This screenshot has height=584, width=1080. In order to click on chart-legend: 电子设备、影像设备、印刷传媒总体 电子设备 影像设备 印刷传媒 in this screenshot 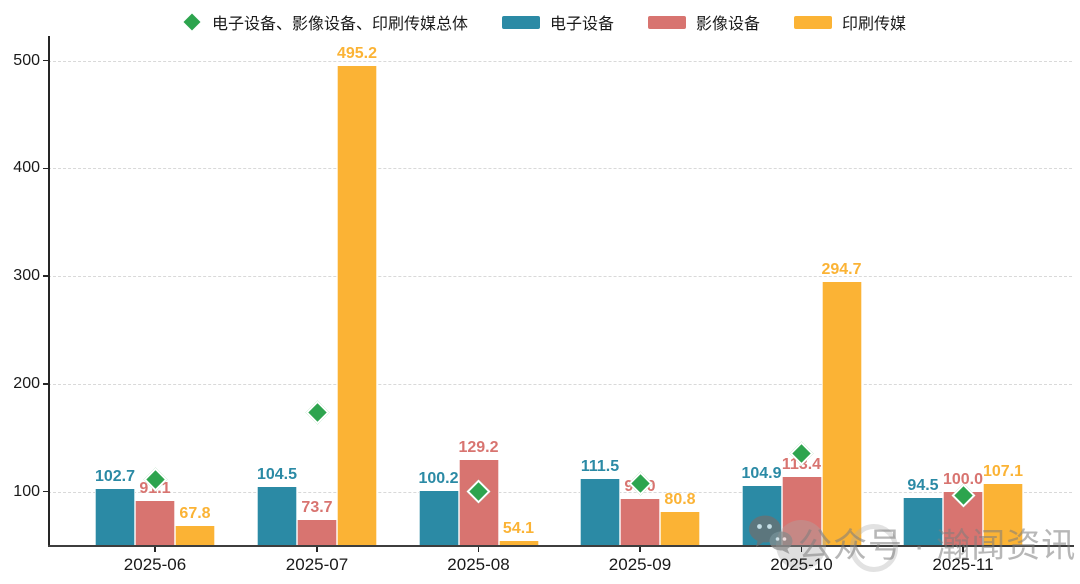, I will do `click(544, 22)`.